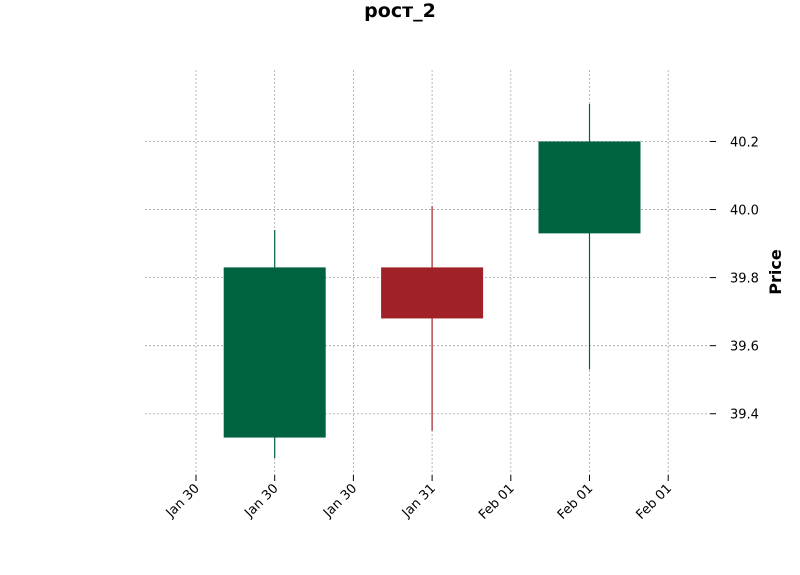 The image size is (800, 575). What do you see at coordinates (400, 11) in the screenshot?
I see `chart-title: рост_2` at bounding box center [400, 11].